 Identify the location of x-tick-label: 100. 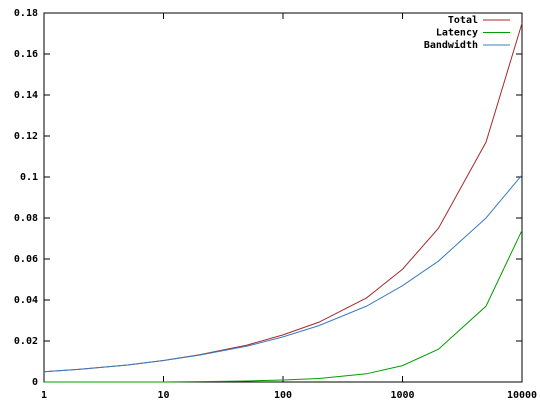
(283, 395).